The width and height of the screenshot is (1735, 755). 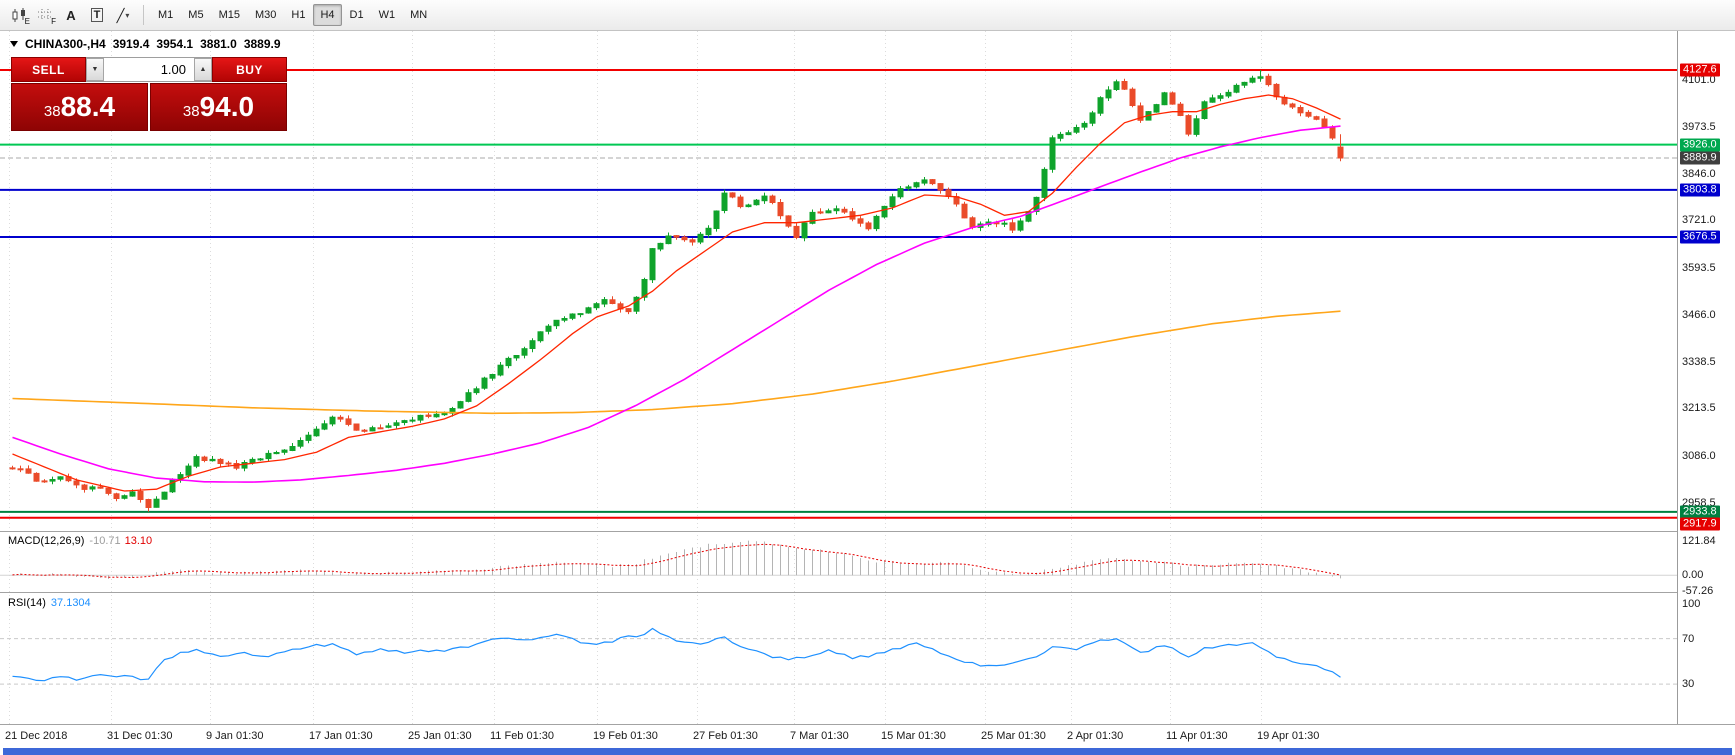 What do you see at coordinates (175, 44) in the screenshot?
I see `bar-high-value: 3954.1` at bounding box center [175, 44].